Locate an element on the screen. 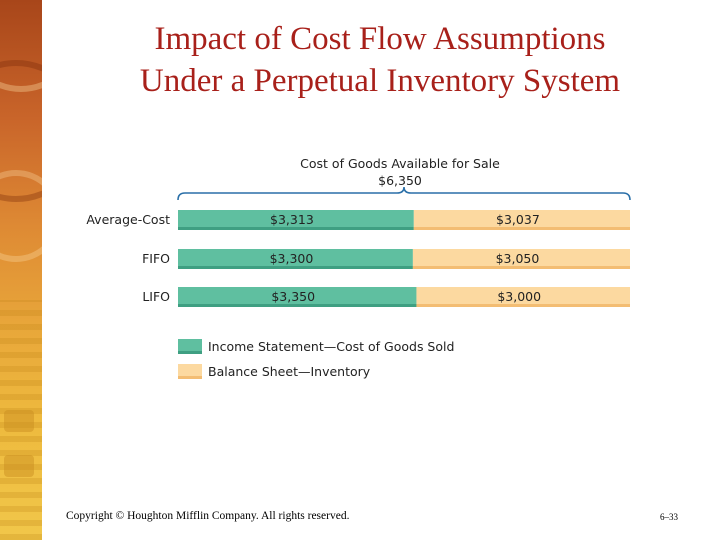  decorative-swirl is located at coordinates (21, 216).